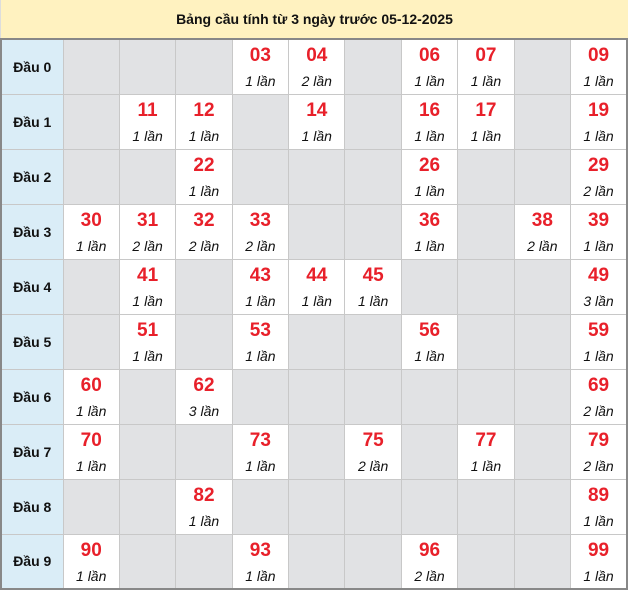 This screenshot has width=628, height=610. I want to click on number-value: 56, so click(429, 330).